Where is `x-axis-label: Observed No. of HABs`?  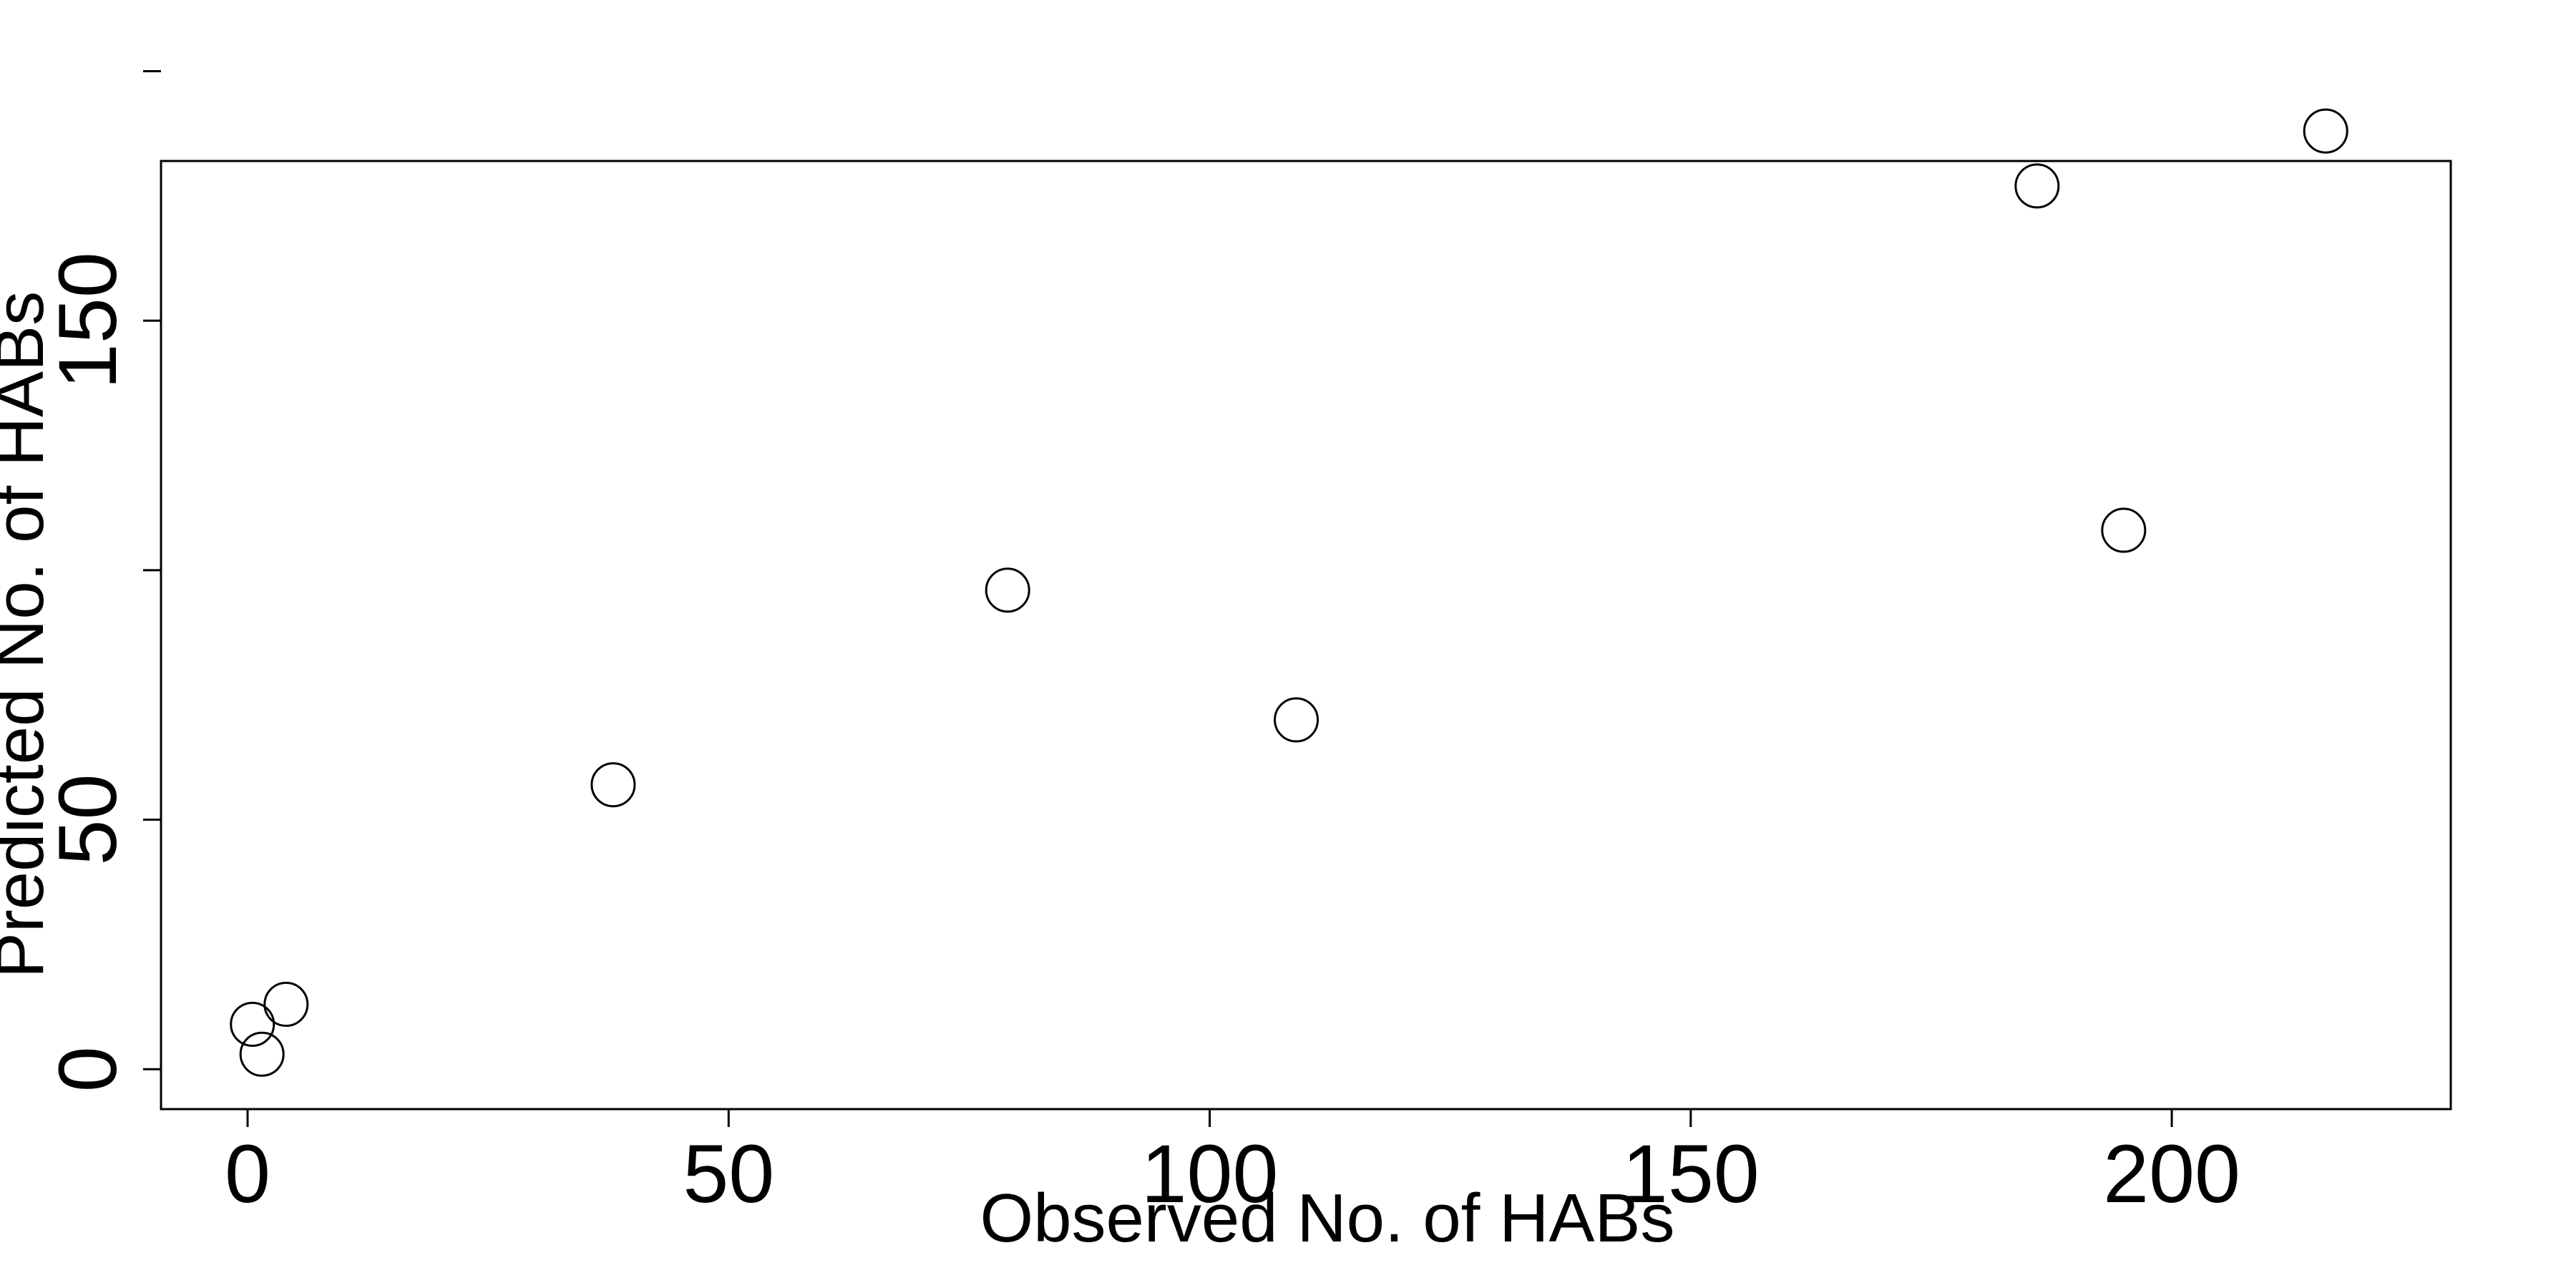 x-axis-label: Observed No. of HABs is located at coordinates (1327, 1218).